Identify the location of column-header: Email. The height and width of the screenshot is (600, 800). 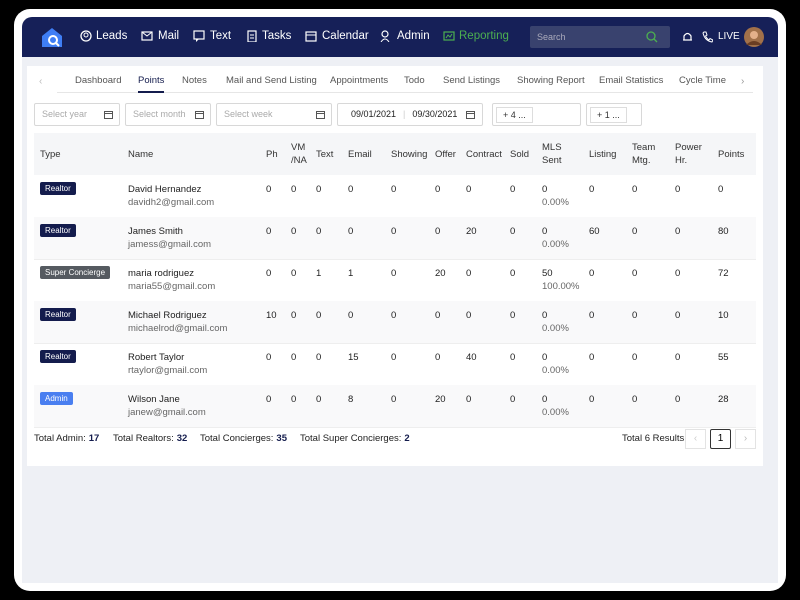
(360, 154).